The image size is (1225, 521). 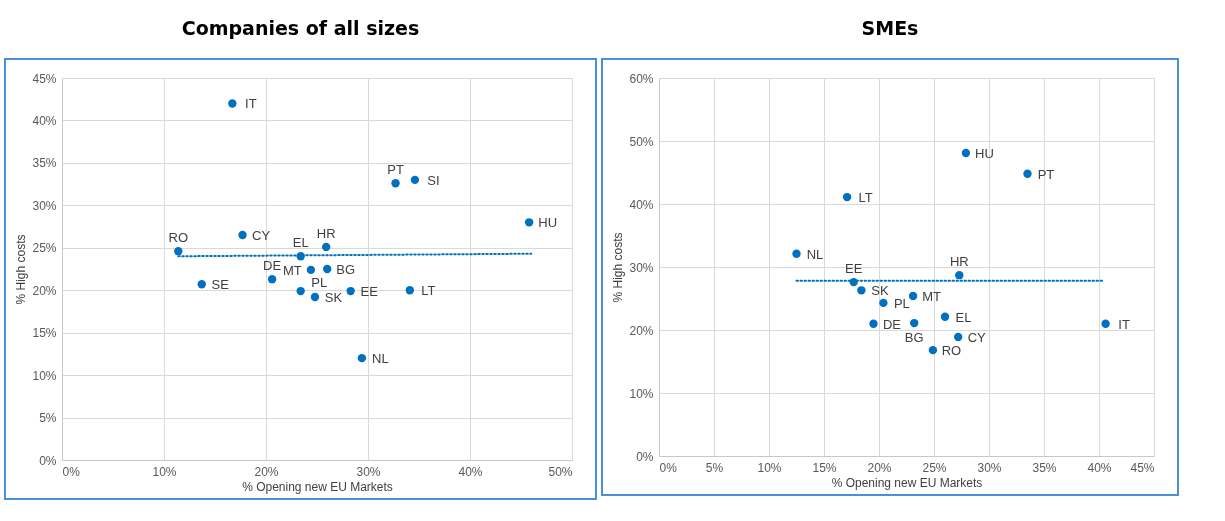 I want to click on x-tick-label: 25%, so click(x=934, y=467).